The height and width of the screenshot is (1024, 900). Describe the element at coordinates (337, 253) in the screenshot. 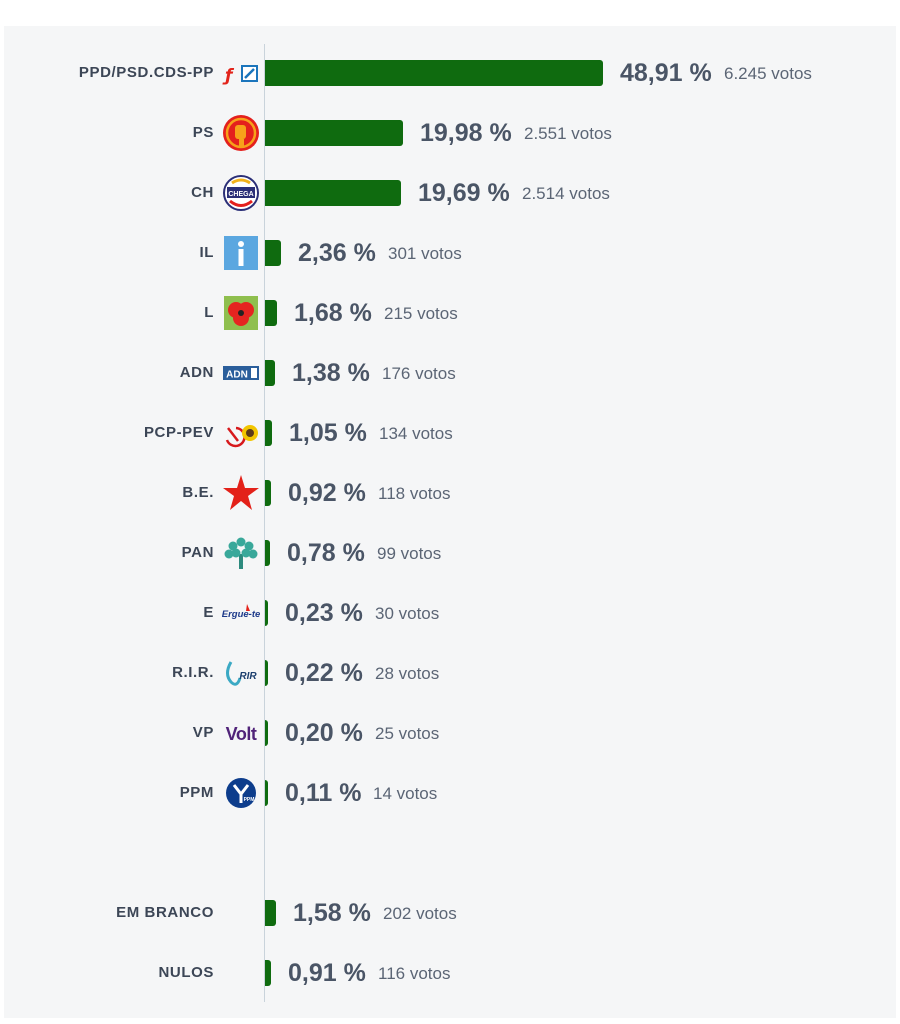

I see `percent-label: 2,36 %` at that location.